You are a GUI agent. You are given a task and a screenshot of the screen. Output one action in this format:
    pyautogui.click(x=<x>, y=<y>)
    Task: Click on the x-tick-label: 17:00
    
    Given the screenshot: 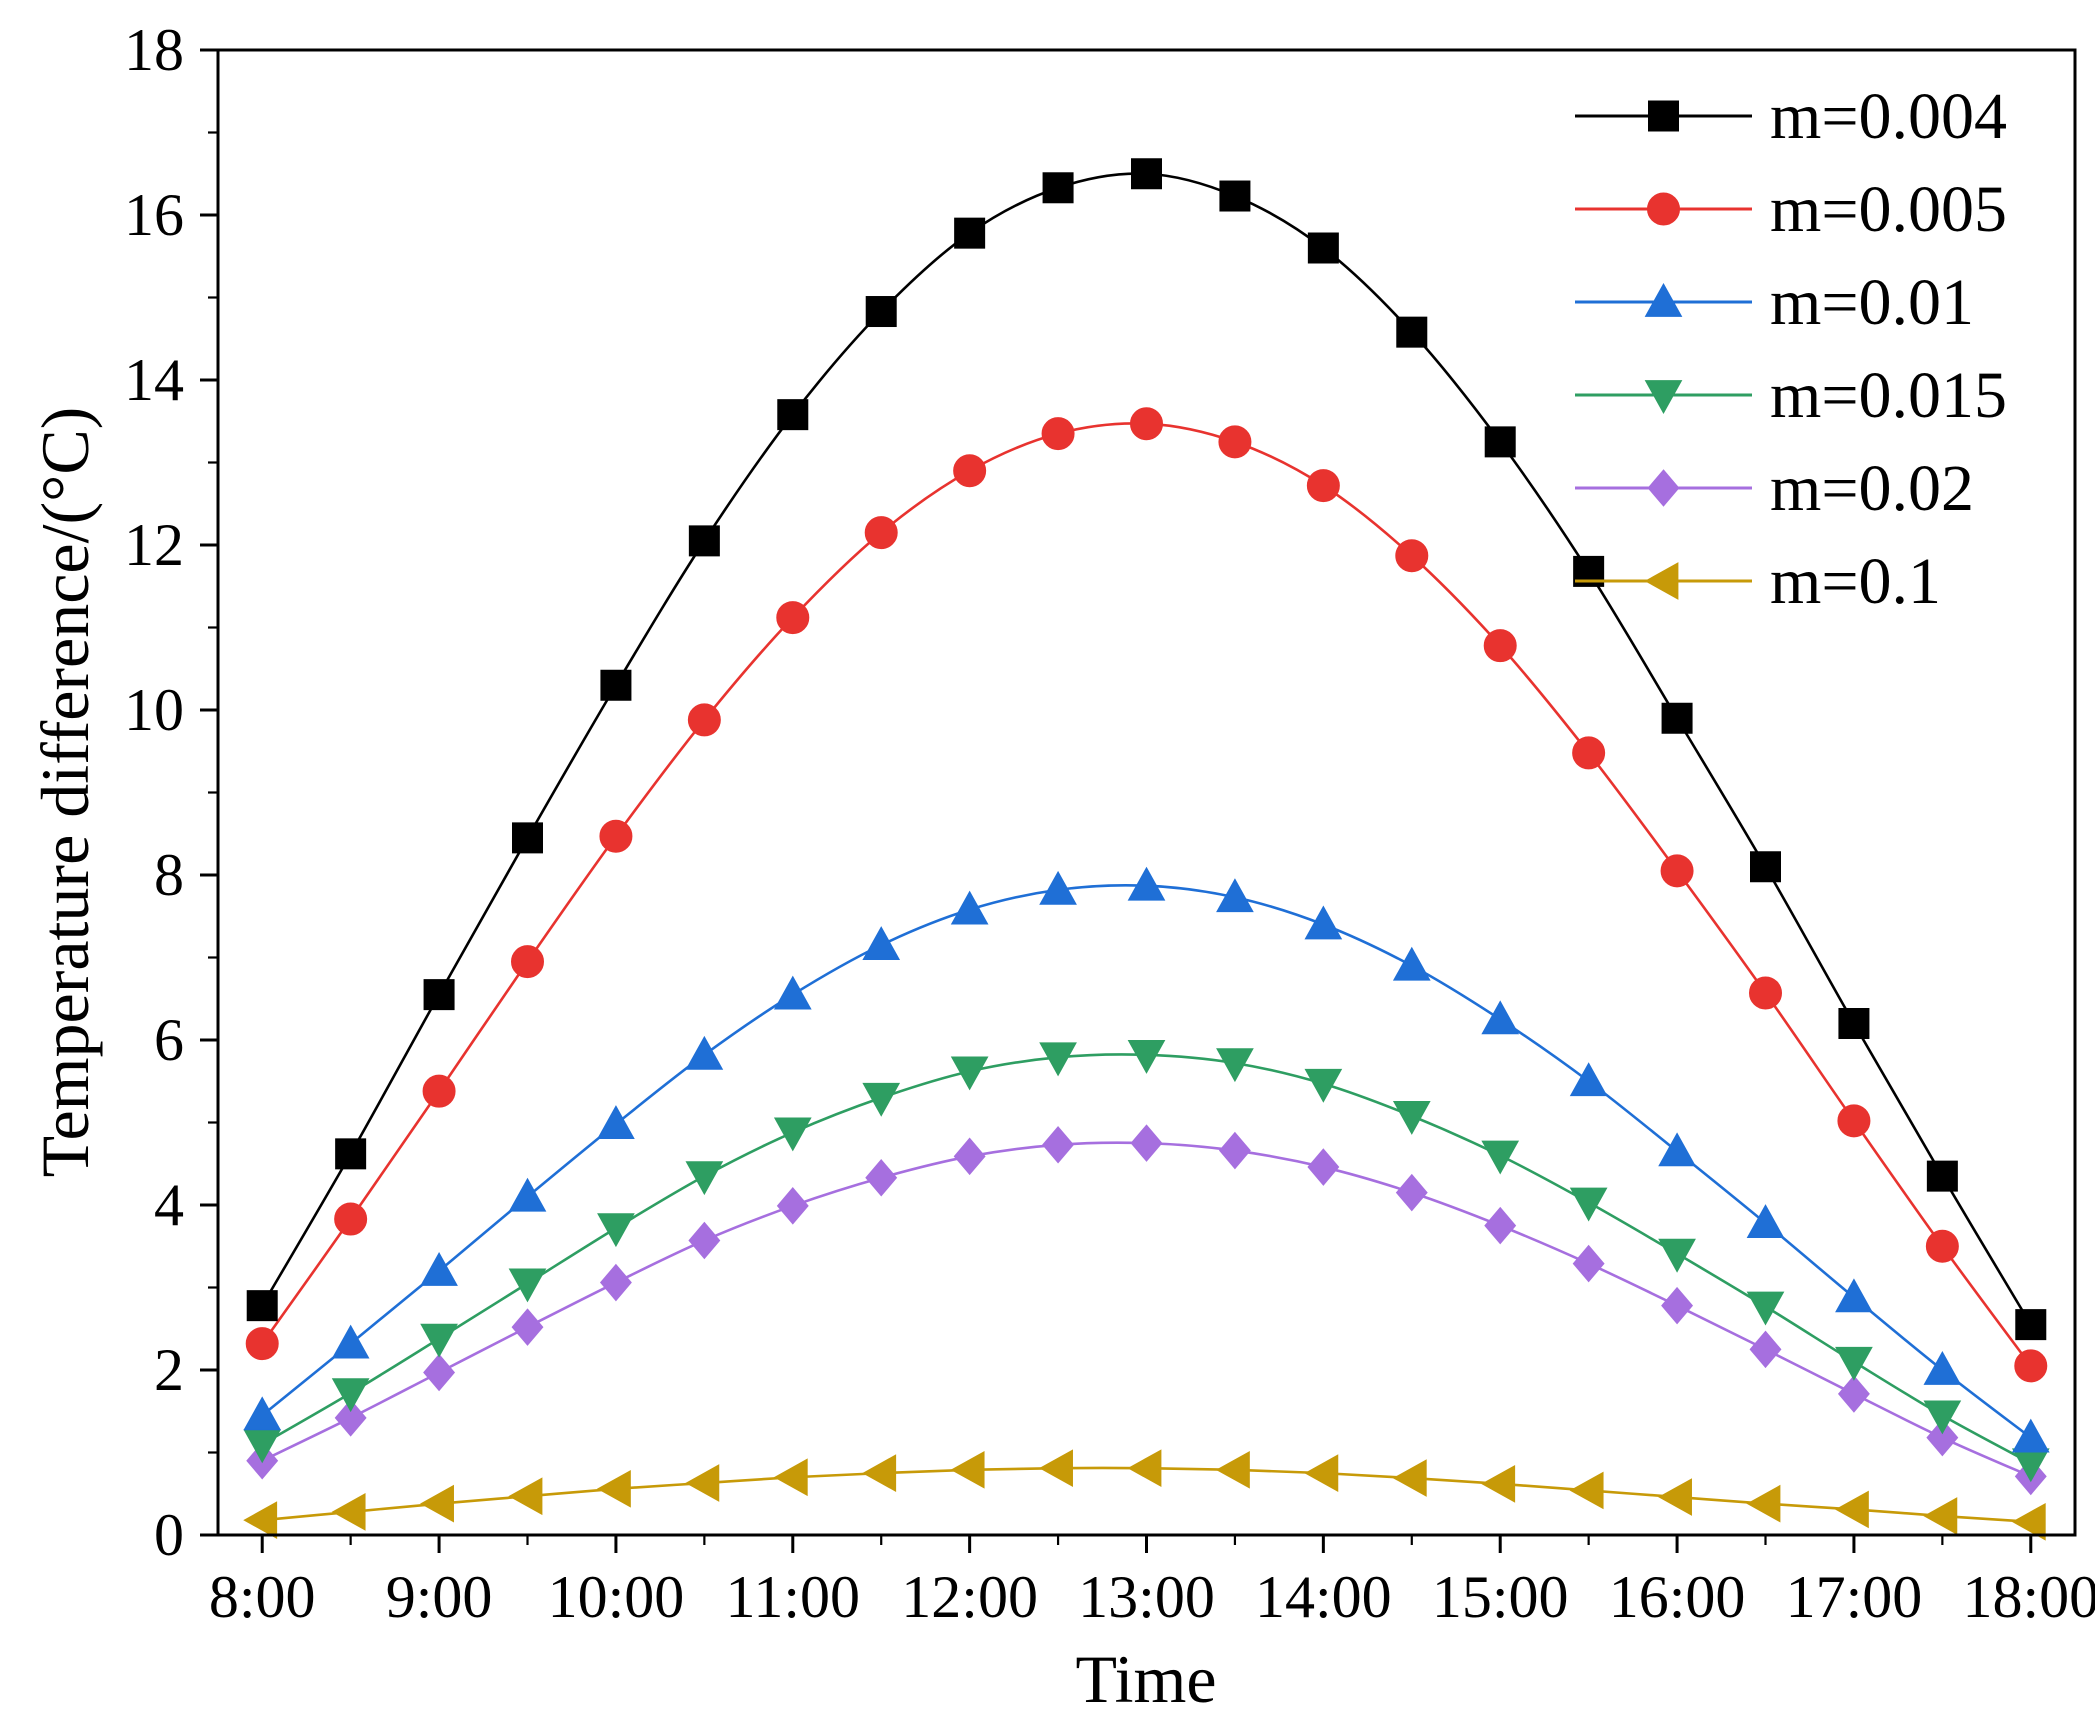 What is the action you would take?
    pyautogui.click(x=1854, y=1597)
    